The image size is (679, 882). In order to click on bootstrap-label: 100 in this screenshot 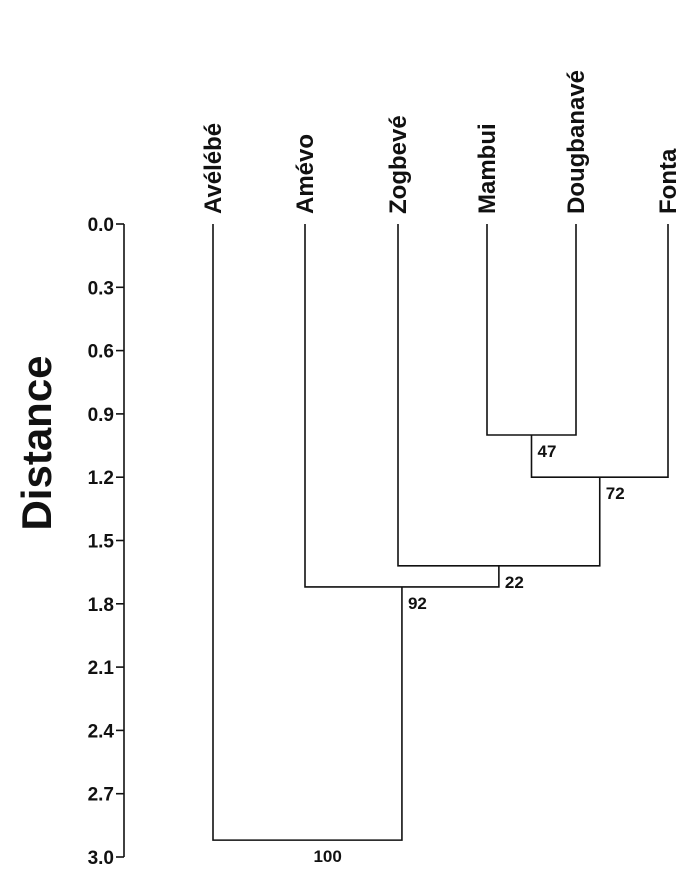, I will do `click(327, 856)`.